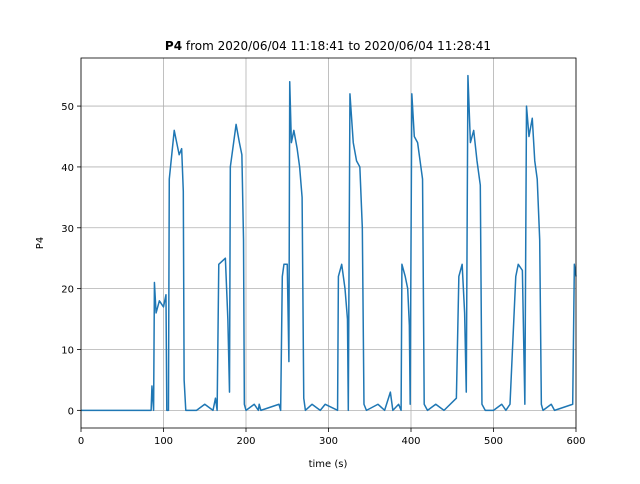 The height and width of the screenshot is (484, 640). I want to click on y-tick-label: 30, so click(67, 229).